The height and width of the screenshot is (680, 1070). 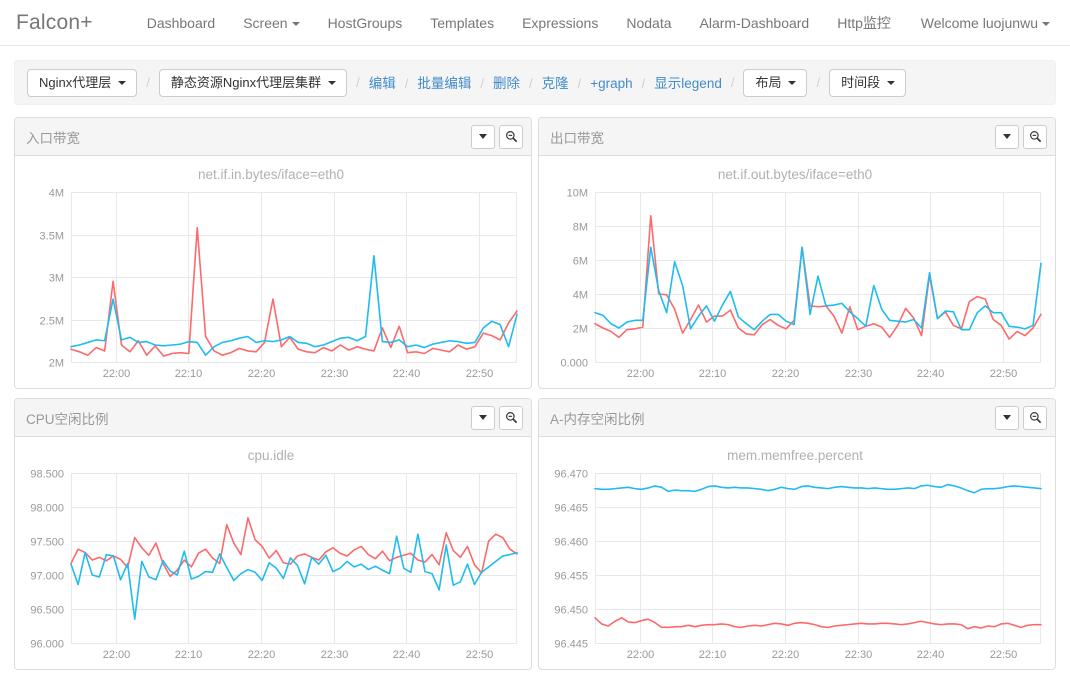 What do you see at coordinates (571, 509) in the screenshot?
I see `y-axis-tick: 96.465` at bounding box center [571, 509].